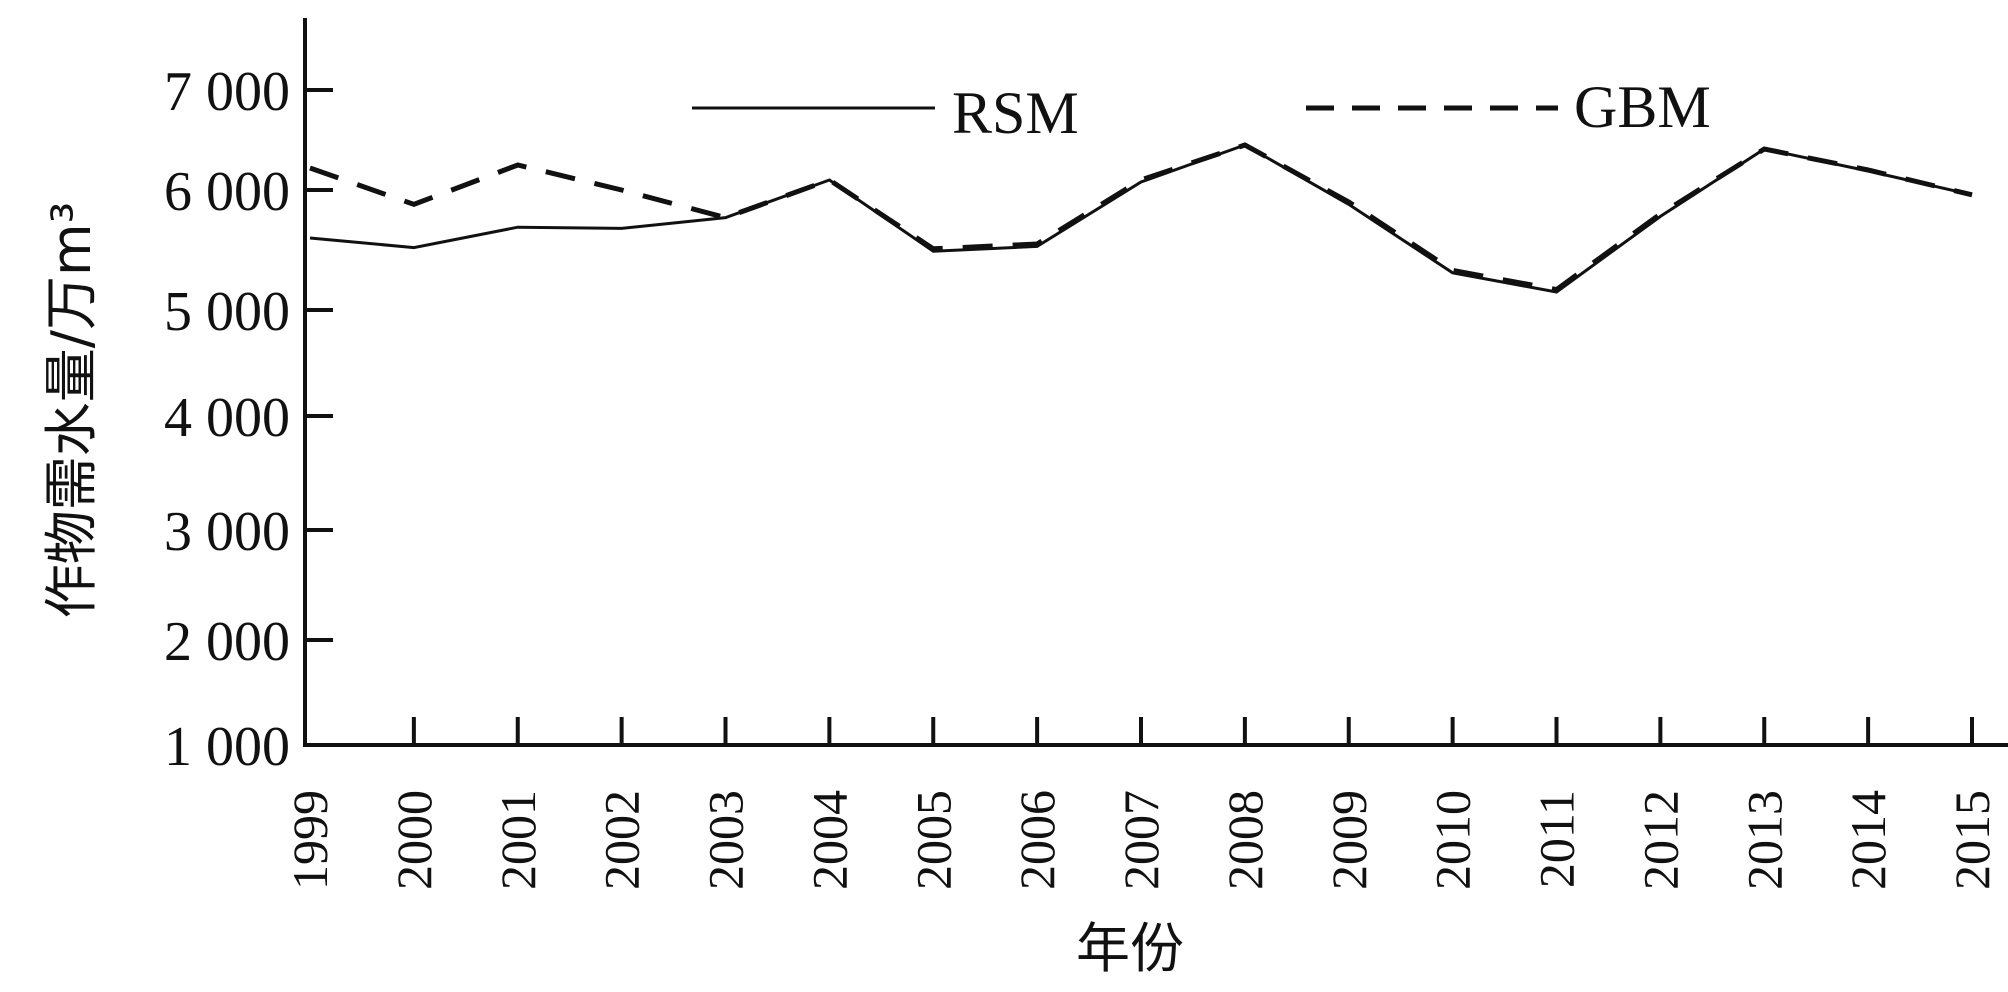 This screenshot has width=2008, height=992. I want to click on y-tick-label: 7 000, so click(227, 92).